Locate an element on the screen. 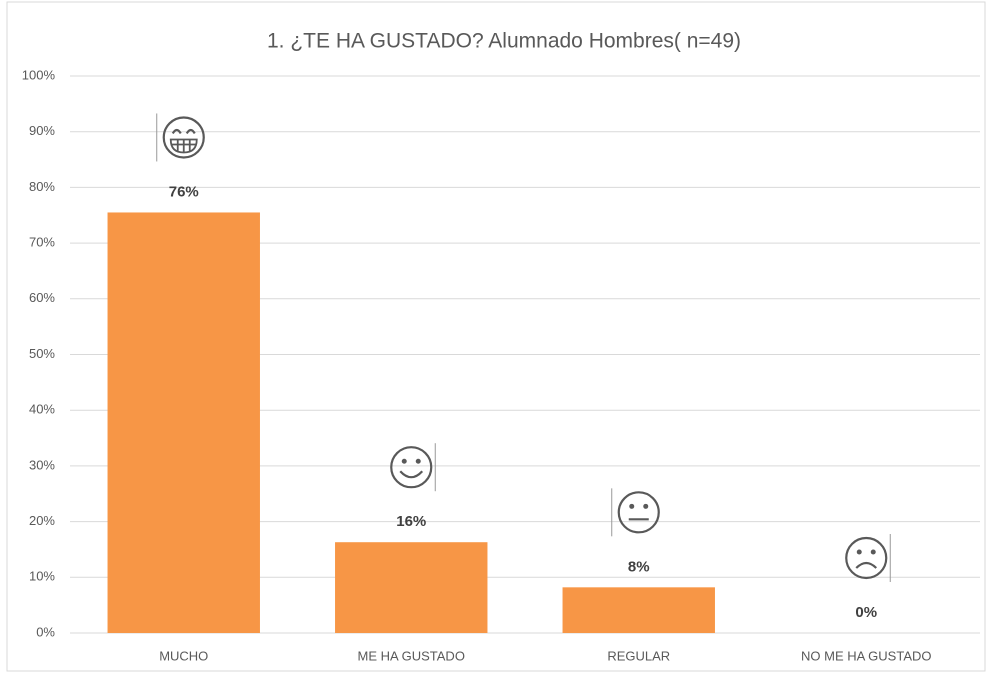  y-tick-label: 70% is located at coordinates (42, 242).